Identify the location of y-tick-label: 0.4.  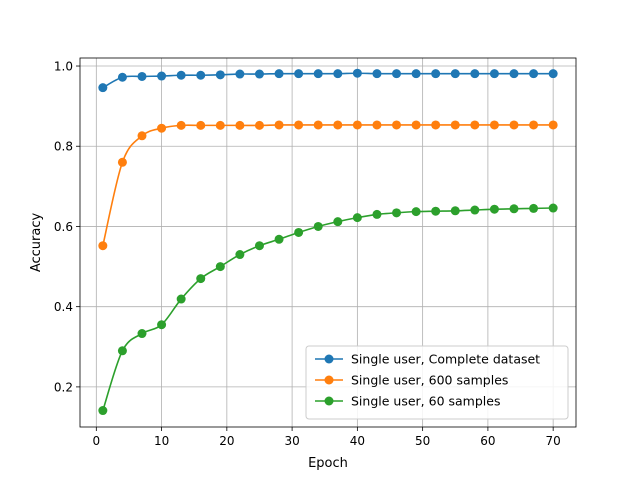
(63, 307).